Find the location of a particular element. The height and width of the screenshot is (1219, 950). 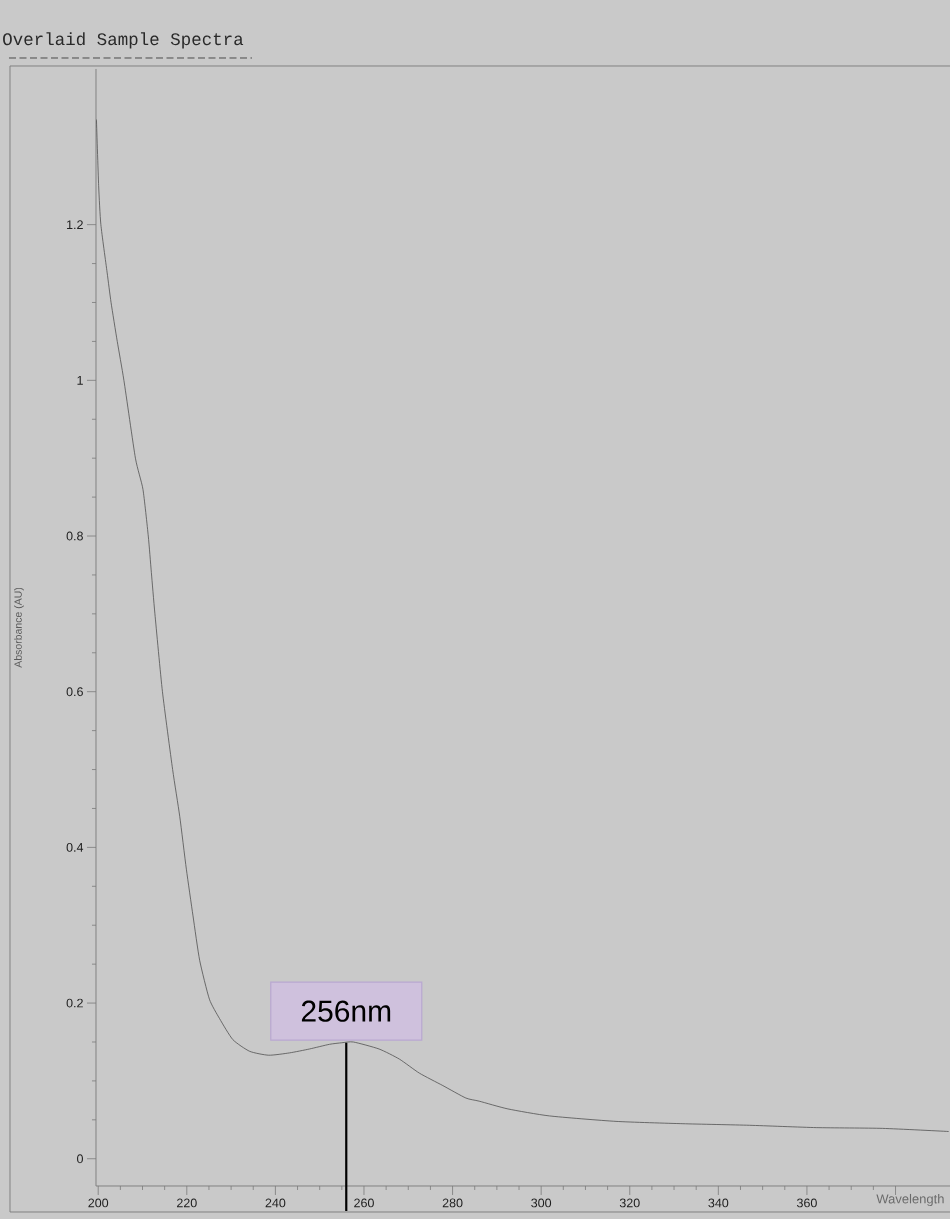

x-axis-title: Wavelength is located at coordinates (910, 1200).